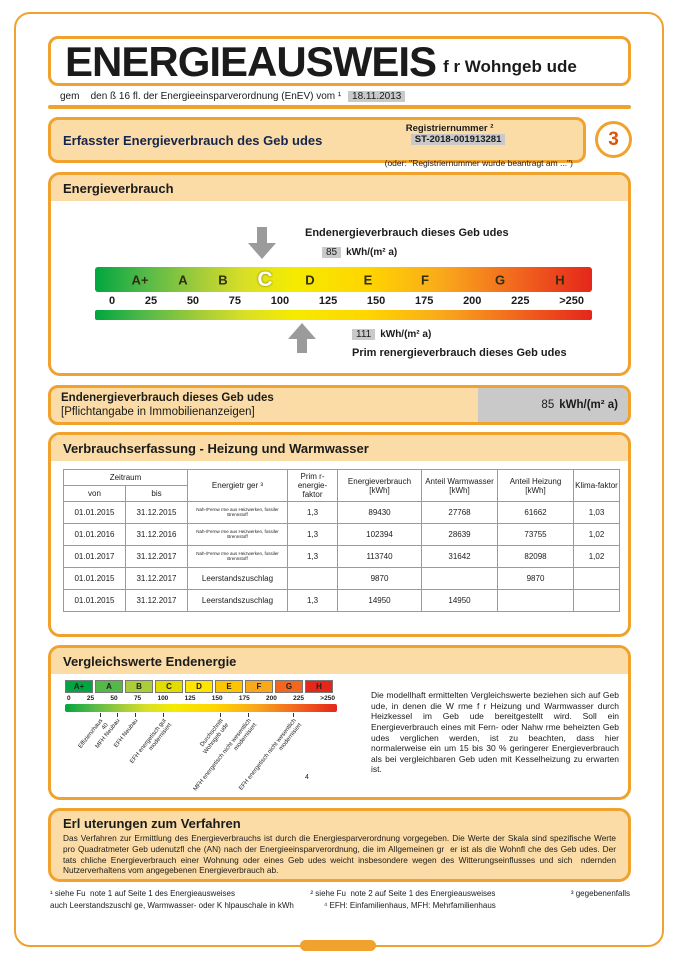 The height and width of the screenshot is (960, 678). Describe the element at coordinates (193, 140) in the screenshot. I see `section-title-erfasster: Erfasster Energieverbrauch des Geb udes` at that location.